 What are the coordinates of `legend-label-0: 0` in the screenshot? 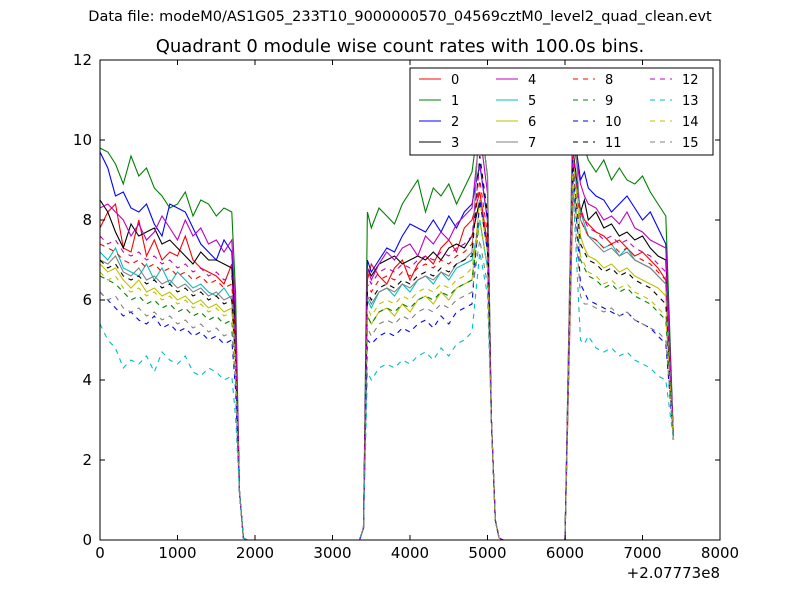 It's located at (455, 80).